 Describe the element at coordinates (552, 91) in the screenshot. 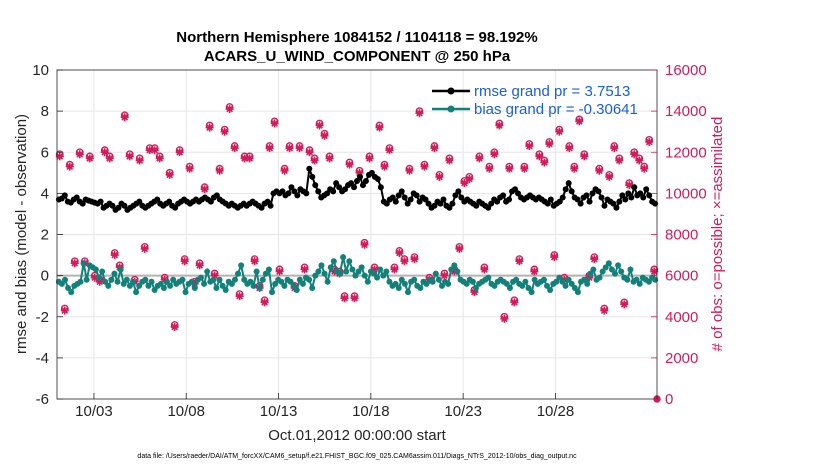

I see `legend-rmse-label: rmse grand pr = 3.7513` at that location.